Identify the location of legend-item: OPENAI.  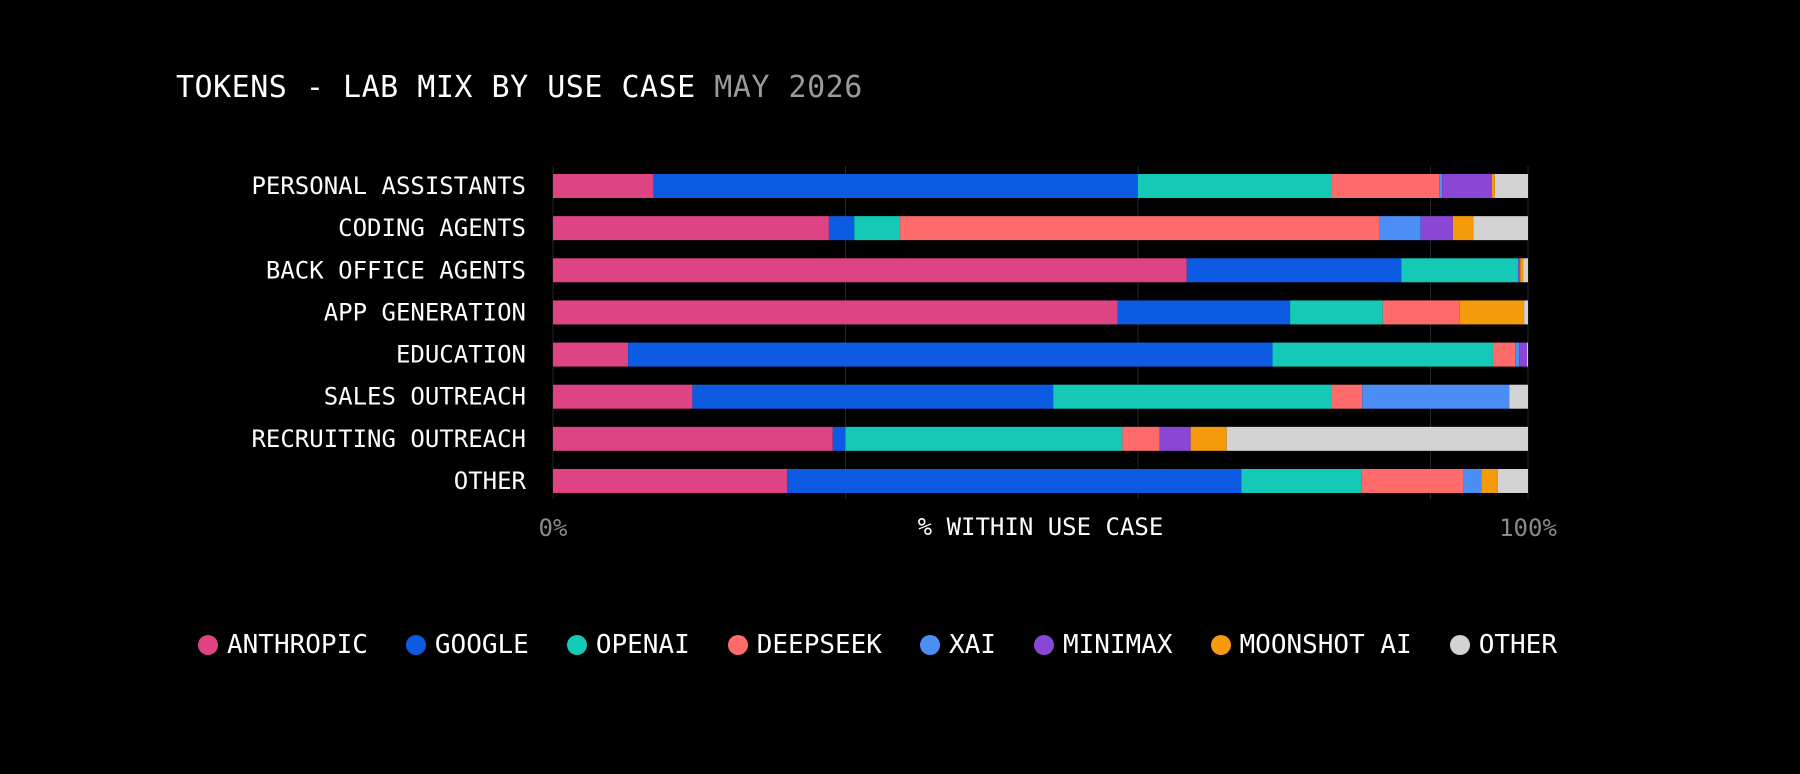
(628, 645).